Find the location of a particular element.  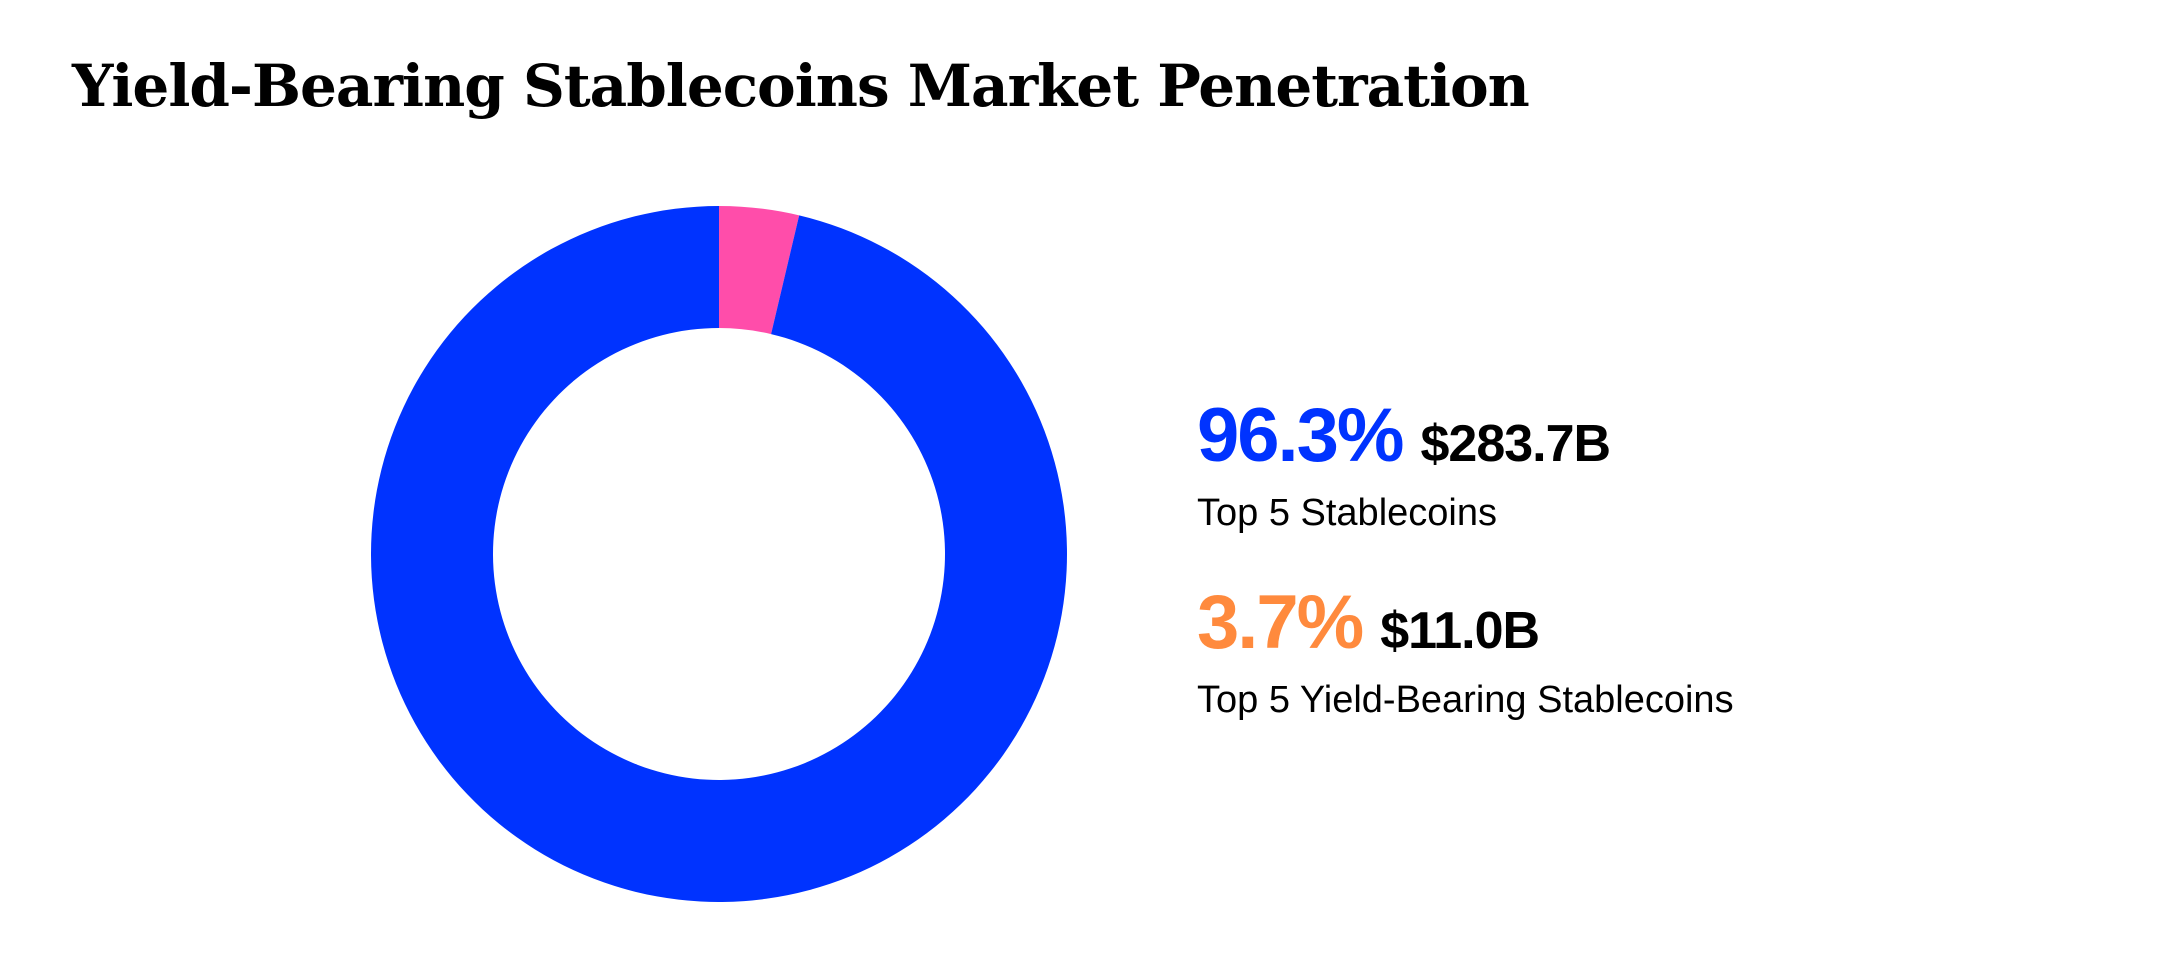

legend-row: 3.7% $11.0B is located at coordinates (1465, 627).